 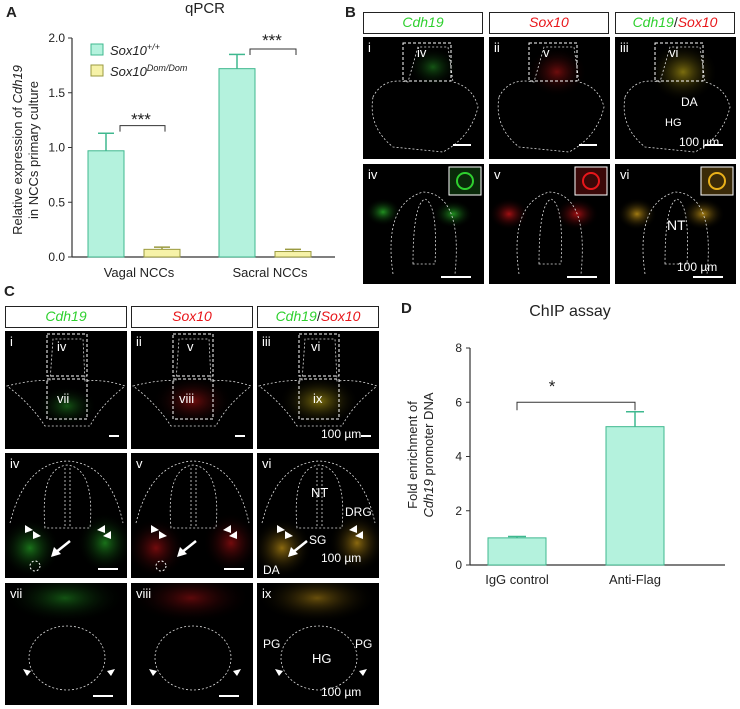 What do you see at coordinates (272, 644) in the screenshot?
I see `c-label-pg-left: PG` at bounding box center [272, 644].